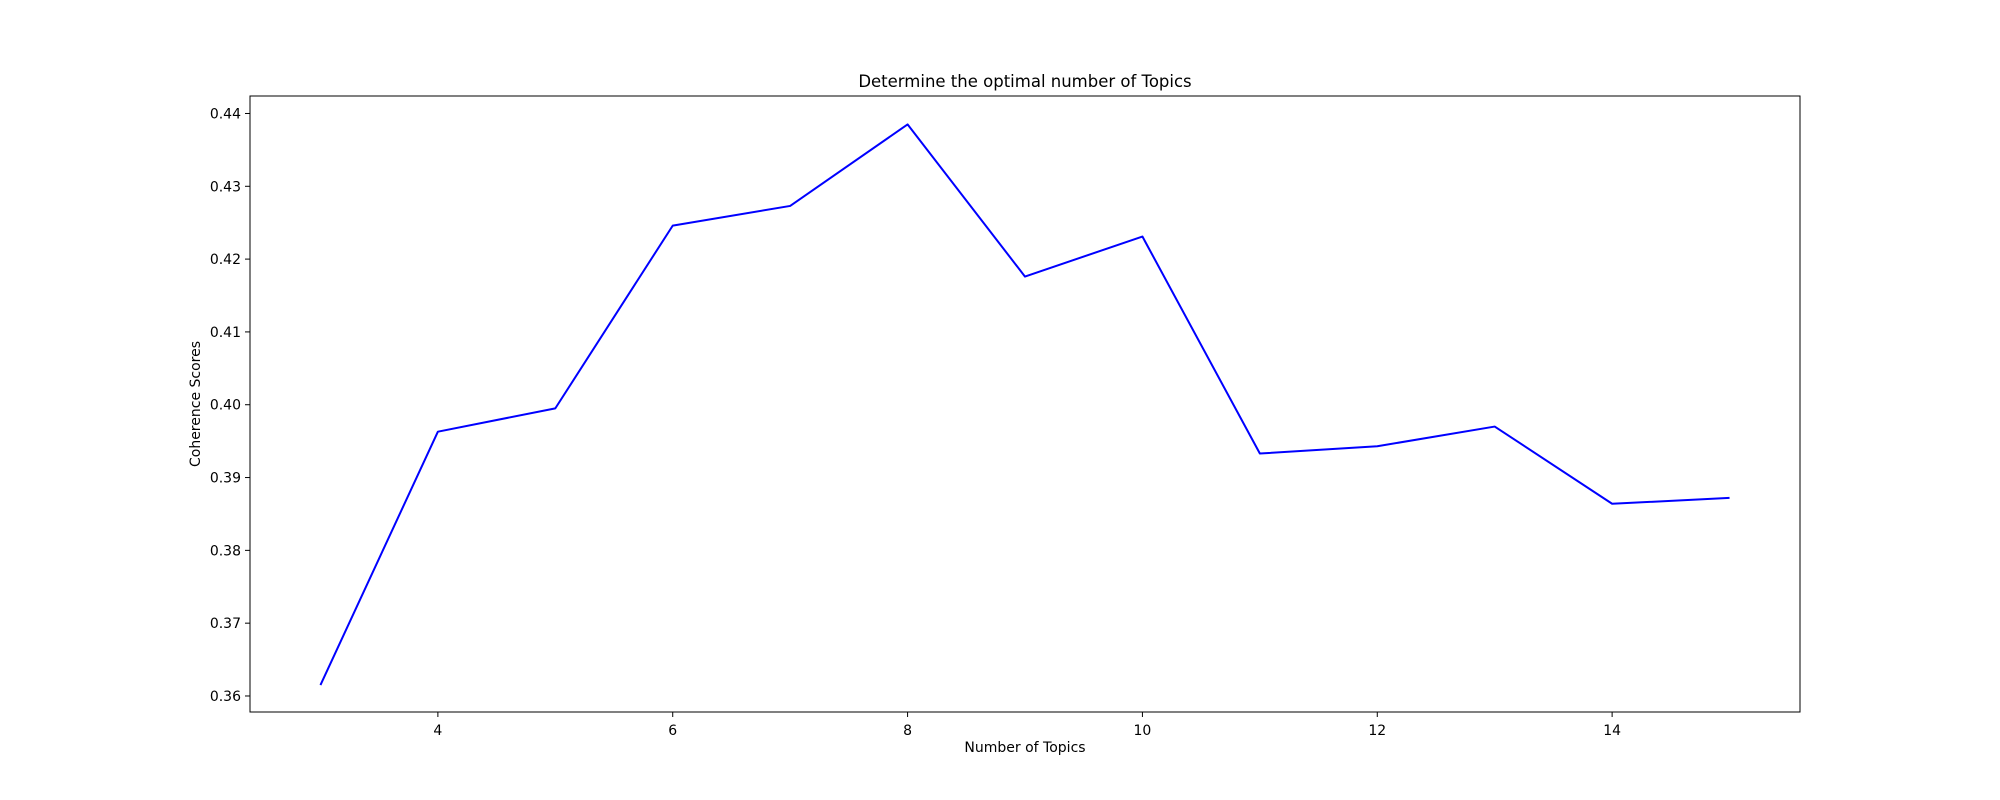 This screenshot has width=2000, height=800. I want to click on x-tick-label: 4, so click(437, 731).